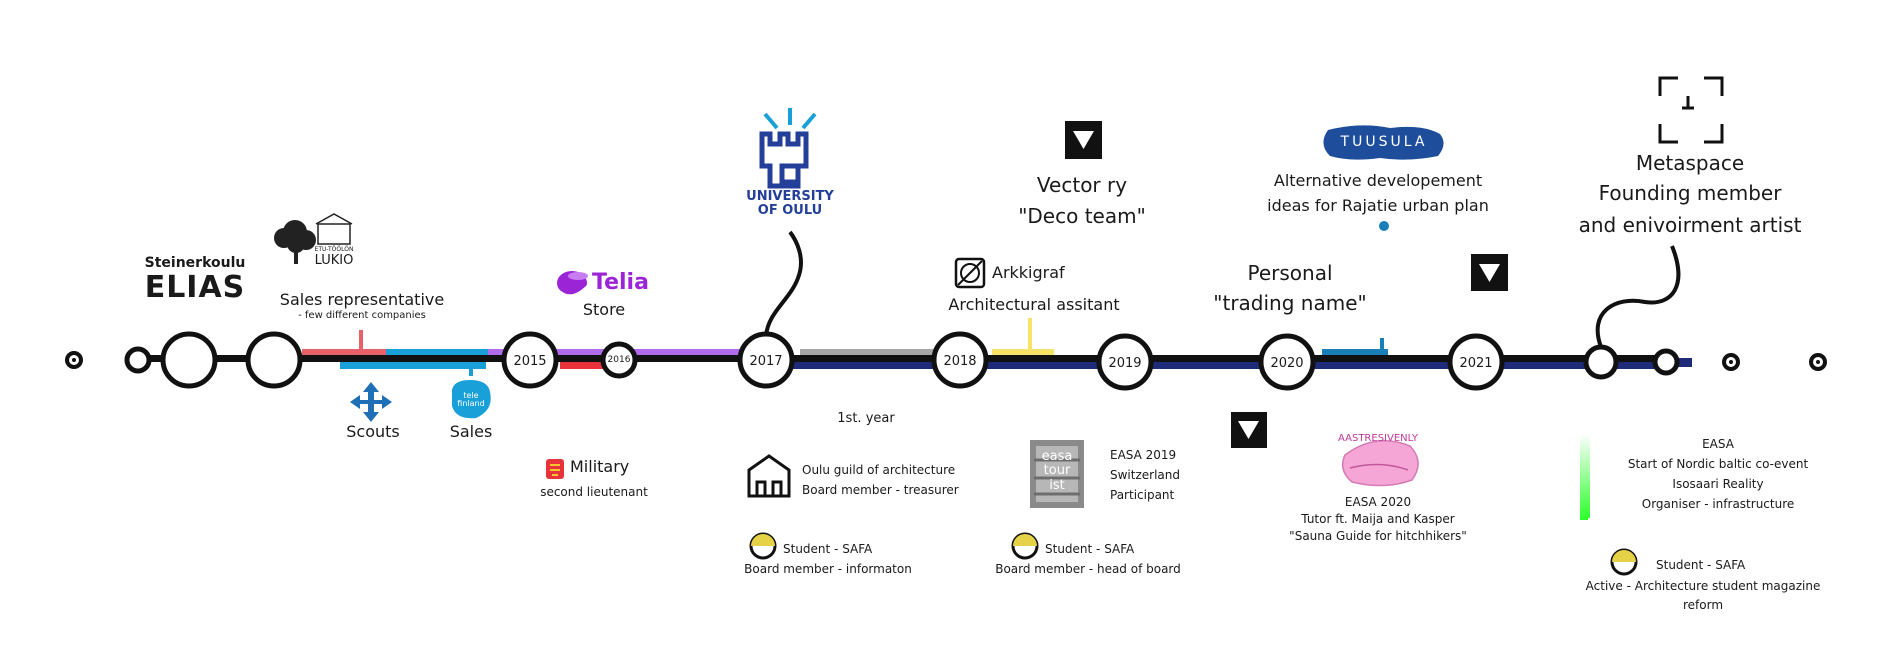 This screenshot has width=1899, height=653. I want to click on year-2021: 2021, so click(1476, 363).